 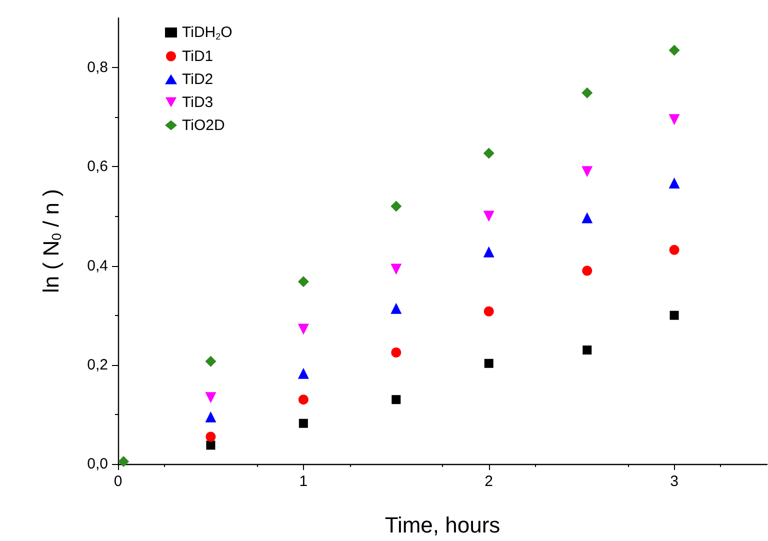 What do you see at coordinates (198, 79) in the screenshot?
I see `legend-label: TiD2` at bounding box center [198, 79].